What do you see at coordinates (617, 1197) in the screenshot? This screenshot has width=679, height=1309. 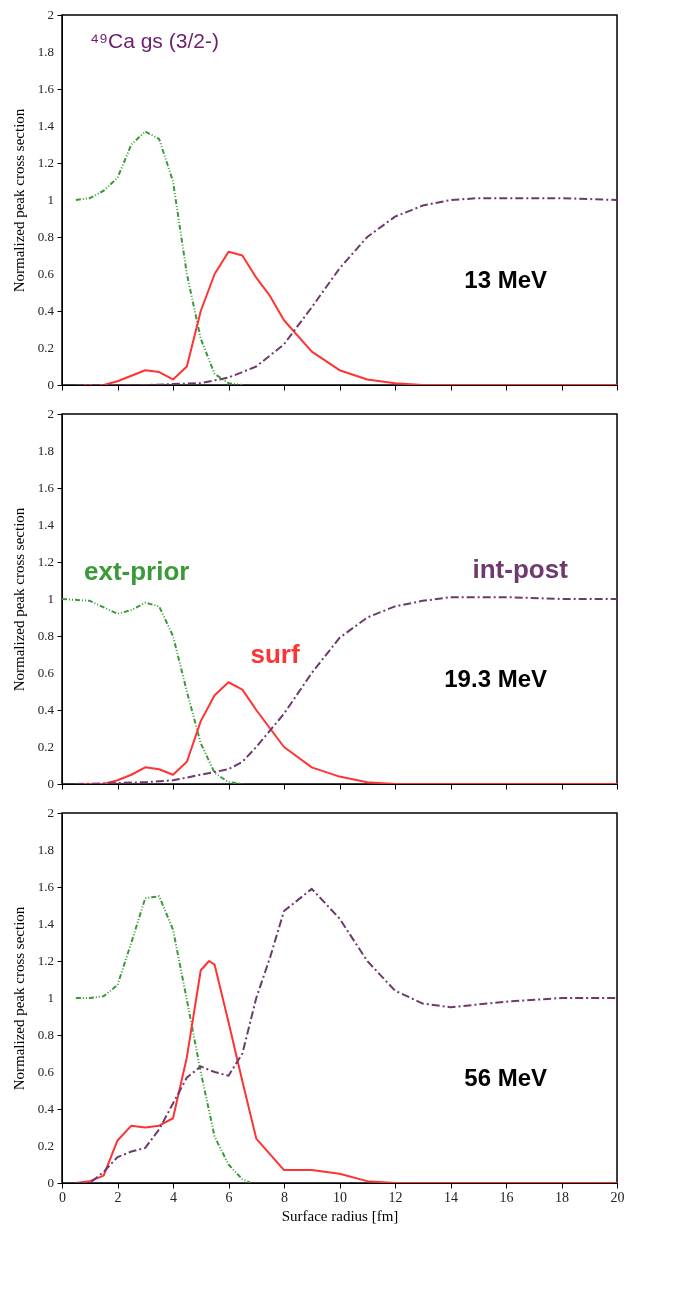 I see `x-tick-label: 20` at bounding box center [617, 1197].